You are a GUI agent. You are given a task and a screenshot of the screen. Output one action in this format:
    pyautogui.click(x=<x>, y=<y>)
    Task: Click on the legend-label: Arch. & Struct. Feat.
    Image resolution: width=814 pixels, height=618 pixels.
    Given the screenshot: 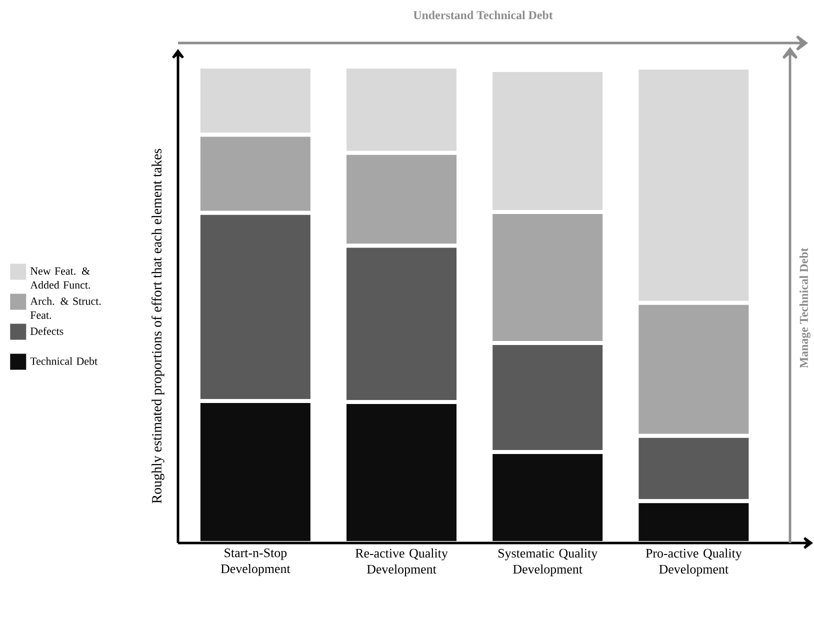 What is the action you would take?
    pyautogui.click(x=65, y=308)
    